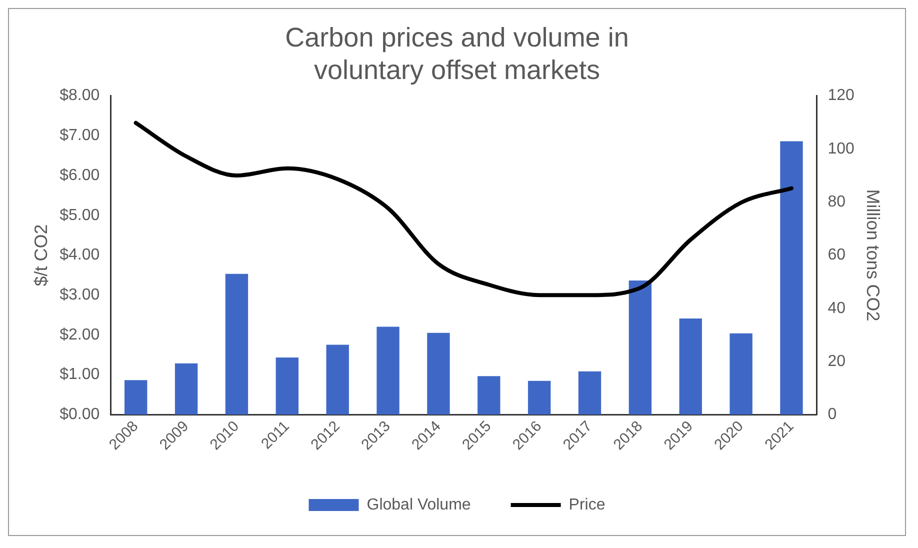 The height and width of the screenshot is (548, 918). Describe the element at coordinates (832, 415) in the screenshot. I see `y2-tick-label: 0` at that location.